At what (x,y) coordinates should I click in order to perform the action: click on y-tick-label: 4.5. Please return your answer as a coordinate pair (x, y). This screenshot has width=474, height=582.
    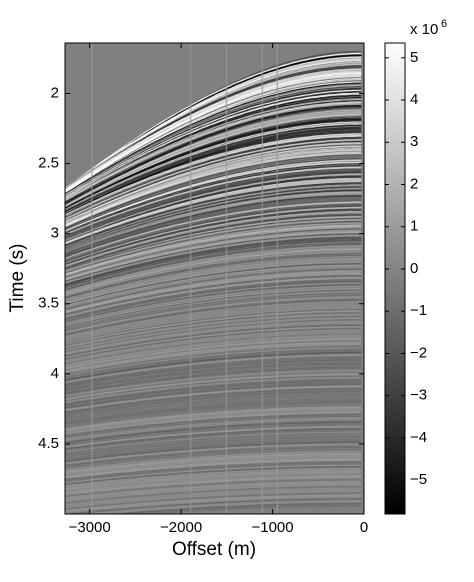
    Looking at the image, I should click on (48, 443).